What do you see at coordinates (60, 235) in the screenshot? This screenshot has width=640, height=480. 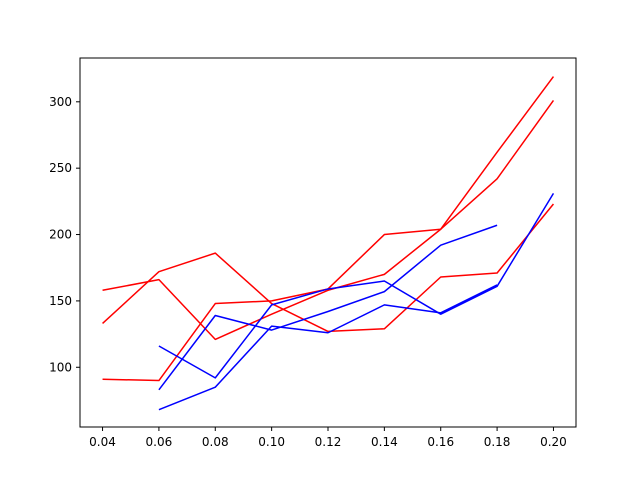 I see `y-tick-label: 200` at bounding box center [60, 235].